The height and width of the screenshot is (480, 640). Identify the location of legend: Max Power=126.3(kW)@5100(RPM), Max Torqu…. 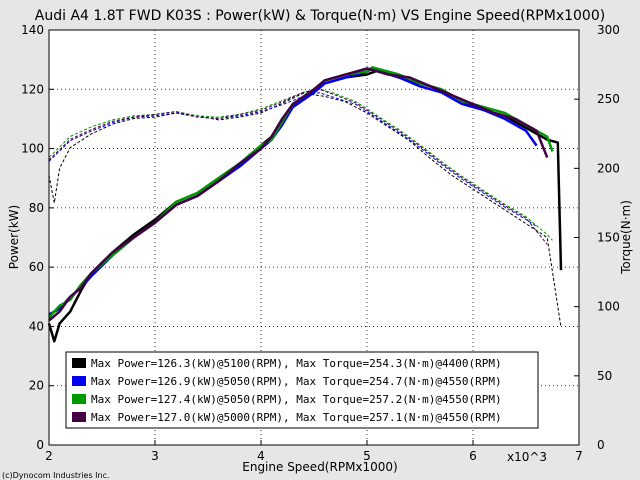
(302, 390).